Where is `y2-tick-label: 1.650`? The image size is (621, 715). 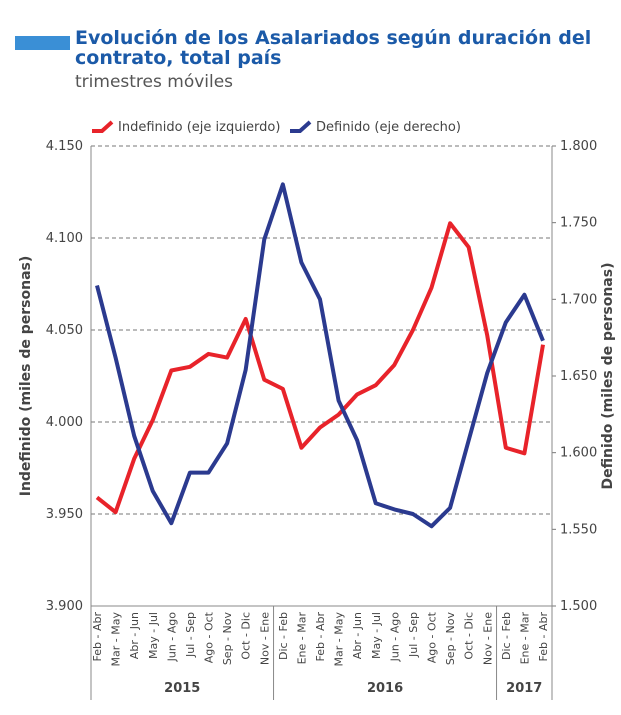
y2-tick-label: 1.650 is located at coordinates (578, 376).